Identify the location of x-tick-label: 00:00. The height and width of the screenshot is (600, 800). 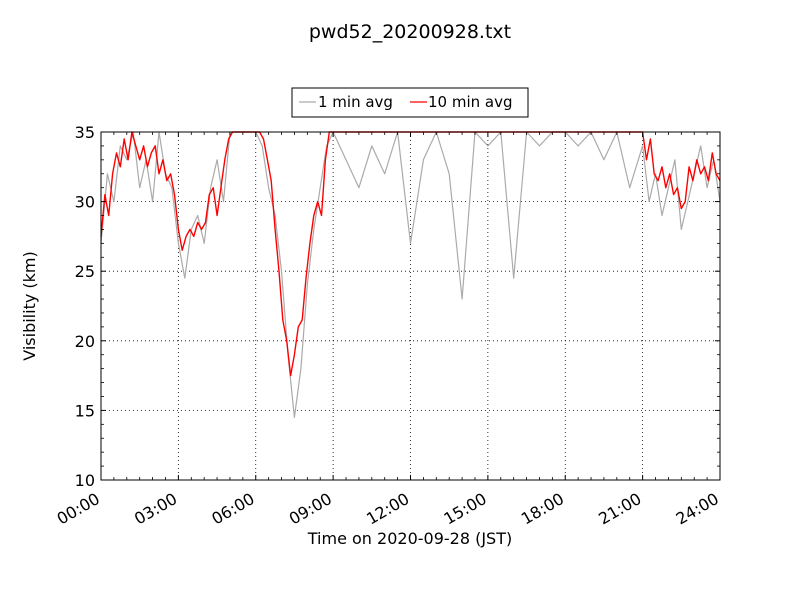
(78, 509).